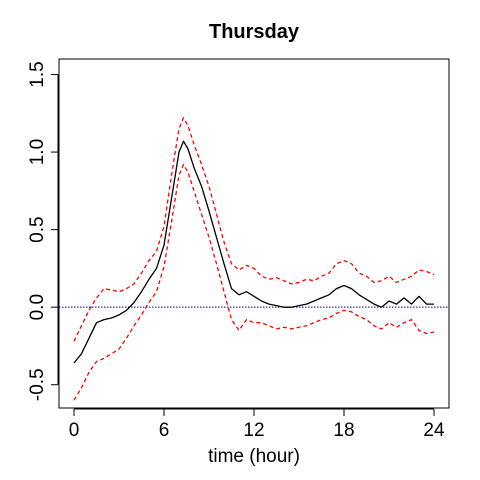  Describe the element at coordinates (164, 430) in the screenshot. I see `x-tick-label: 6` at that location.